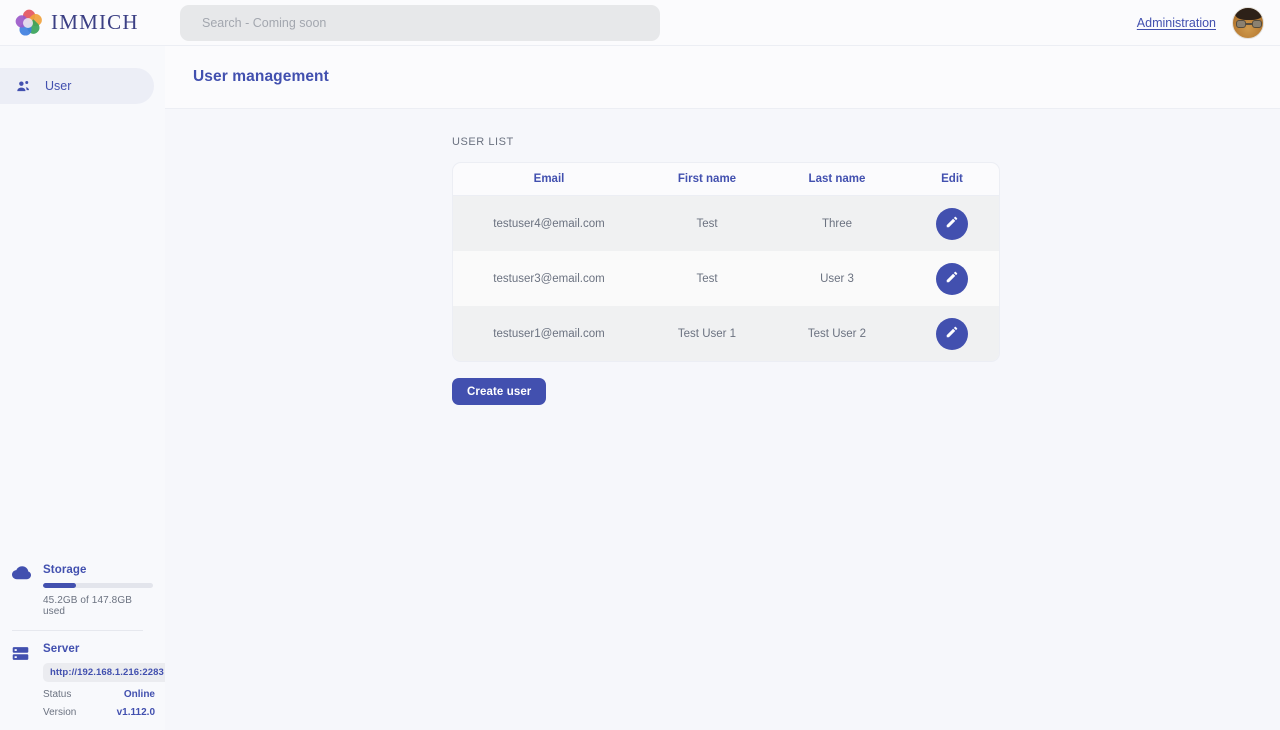 The image size is (1280, 730). Describe the element at coordinates (549, 179) in the screenshot. I see `column-header-email: Email` at that location.